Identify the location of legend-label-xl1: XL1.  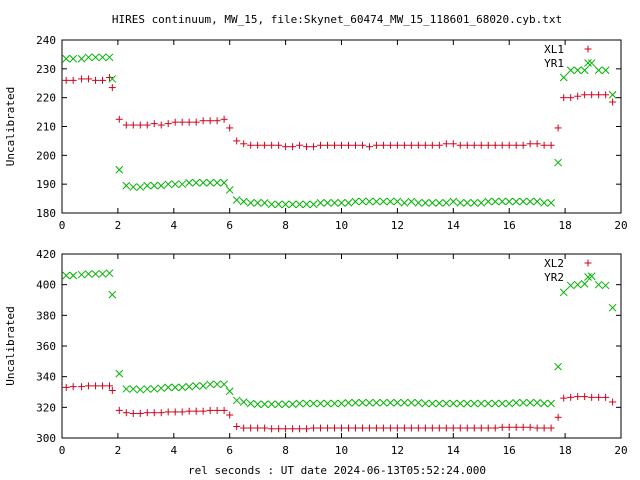
(554, 49).